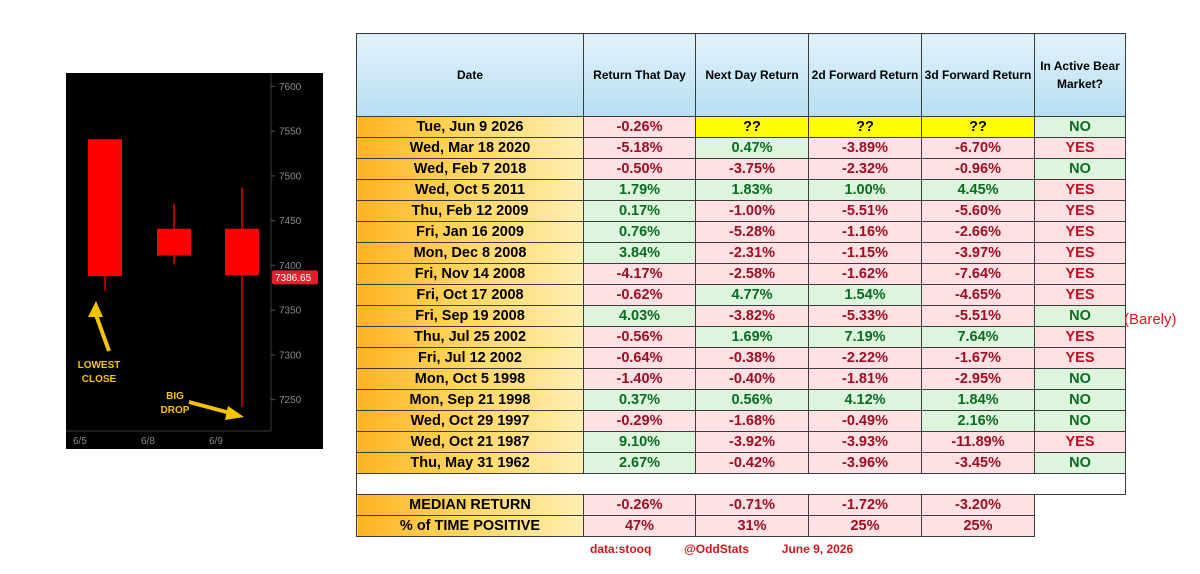 This screenshot has height=574, width=1200. I want to click on table-row: Mon, Sep 21 1998 0.37% 0.56% 4.12% 1.84% NO, so click(741, 400).